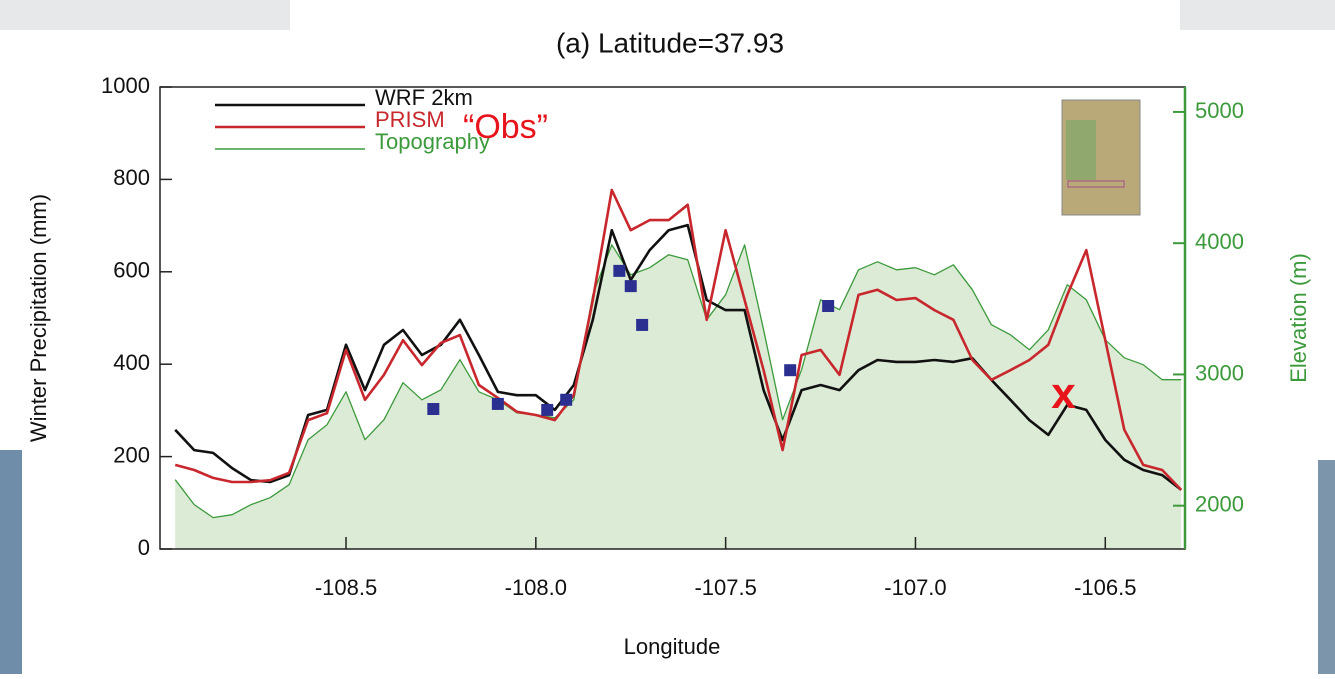 Image resolution: width=1335 pixels, height=679 pixels. I want to click on y2-tick-label: 3000, so click(1219, 372).